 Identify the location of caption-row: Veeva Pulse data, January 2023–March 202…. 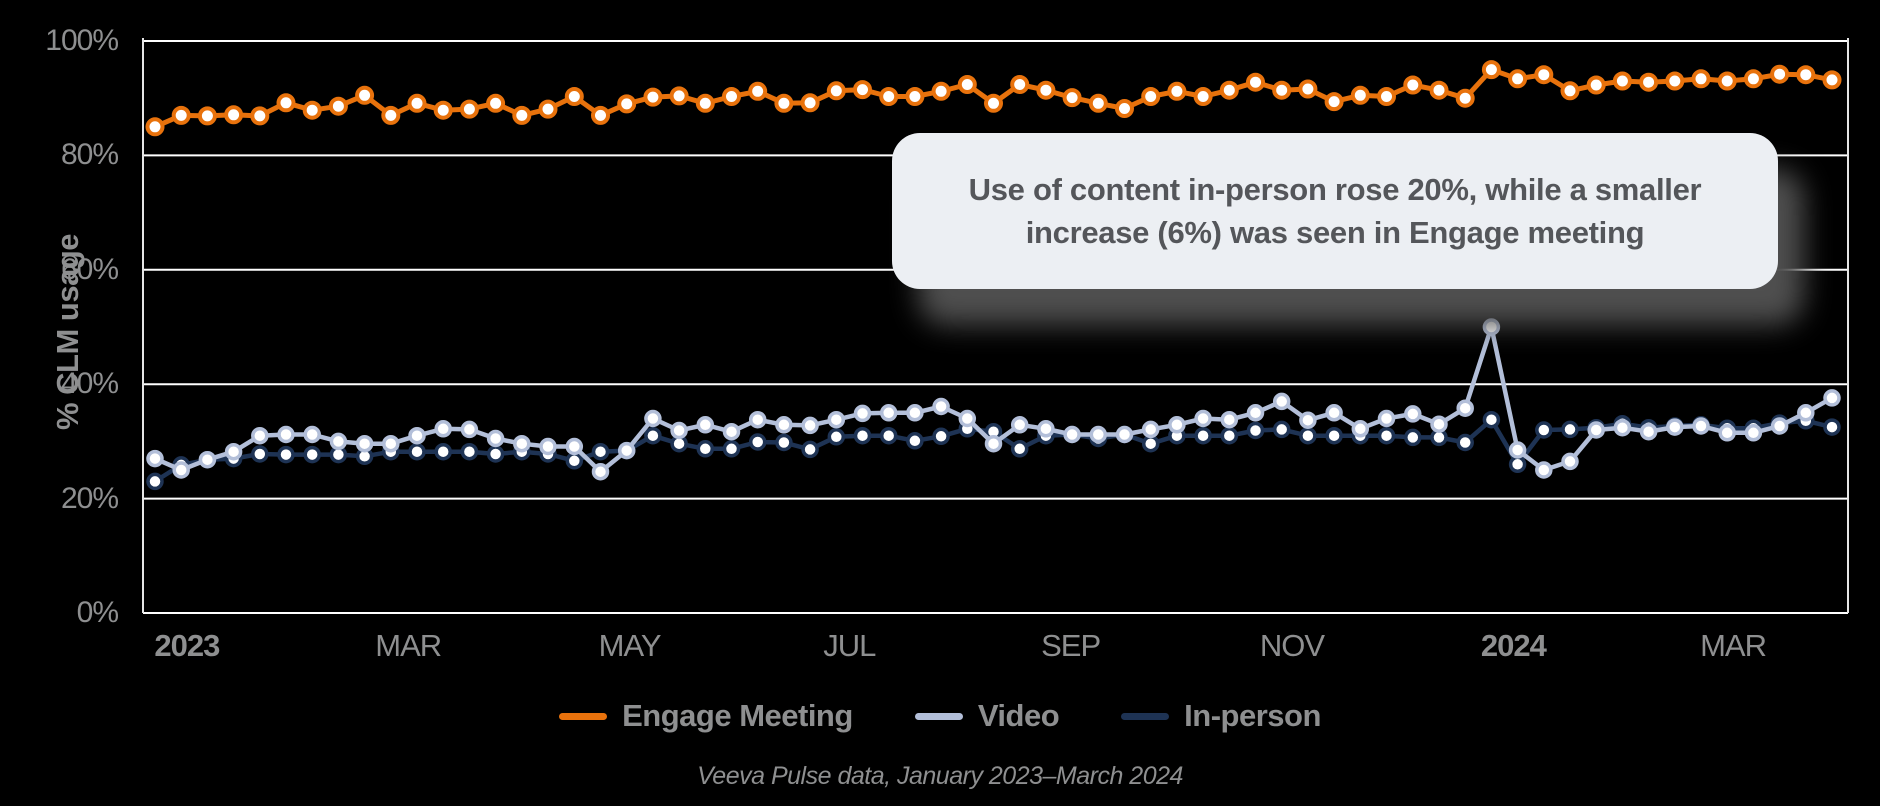
(940, 776).